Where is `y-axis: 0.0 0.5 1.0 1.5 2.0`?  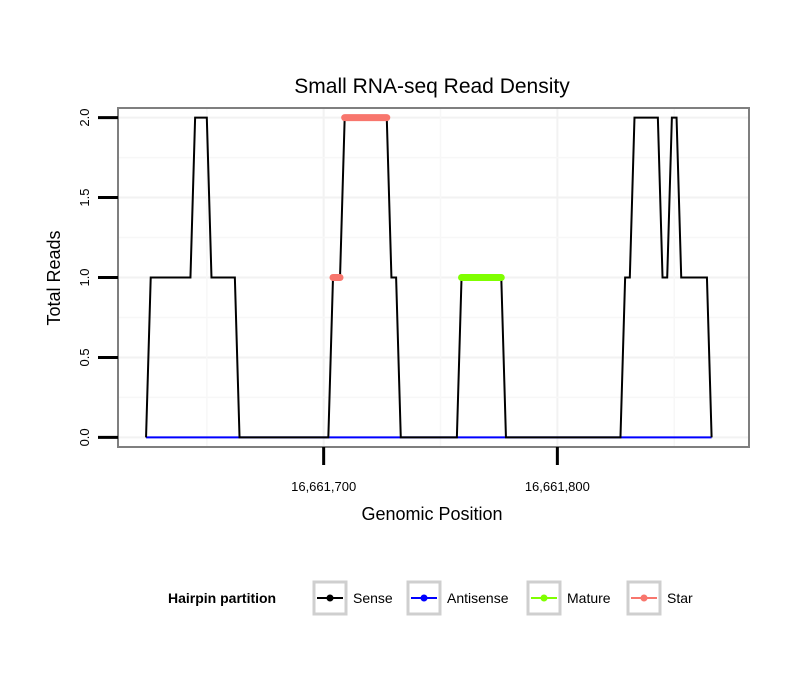
y-axis: 0.0 0.5 1.0 1.5 2.0 is located at coordinates (97, 277).